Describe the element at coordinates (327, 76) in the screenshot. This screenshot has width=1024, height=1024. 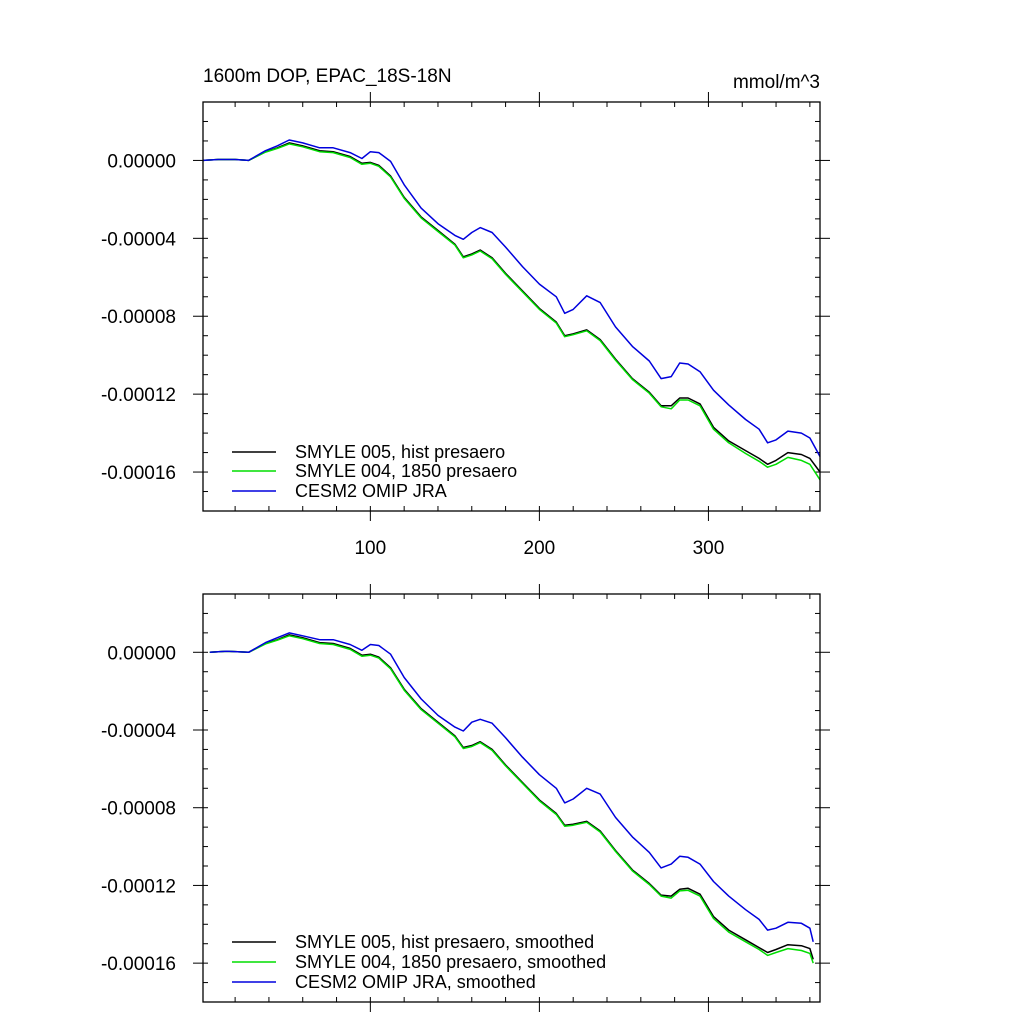
I see `chart-title: 1600m DOP, EPAC_18S-18N` at that location.